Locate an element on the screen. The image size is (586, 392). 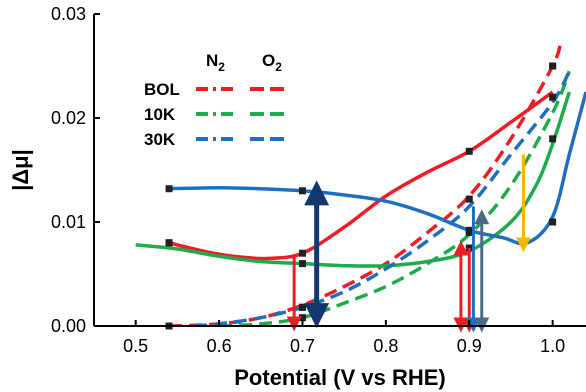
x-tick-label: 0.5 is located at coordinates (135, 346).